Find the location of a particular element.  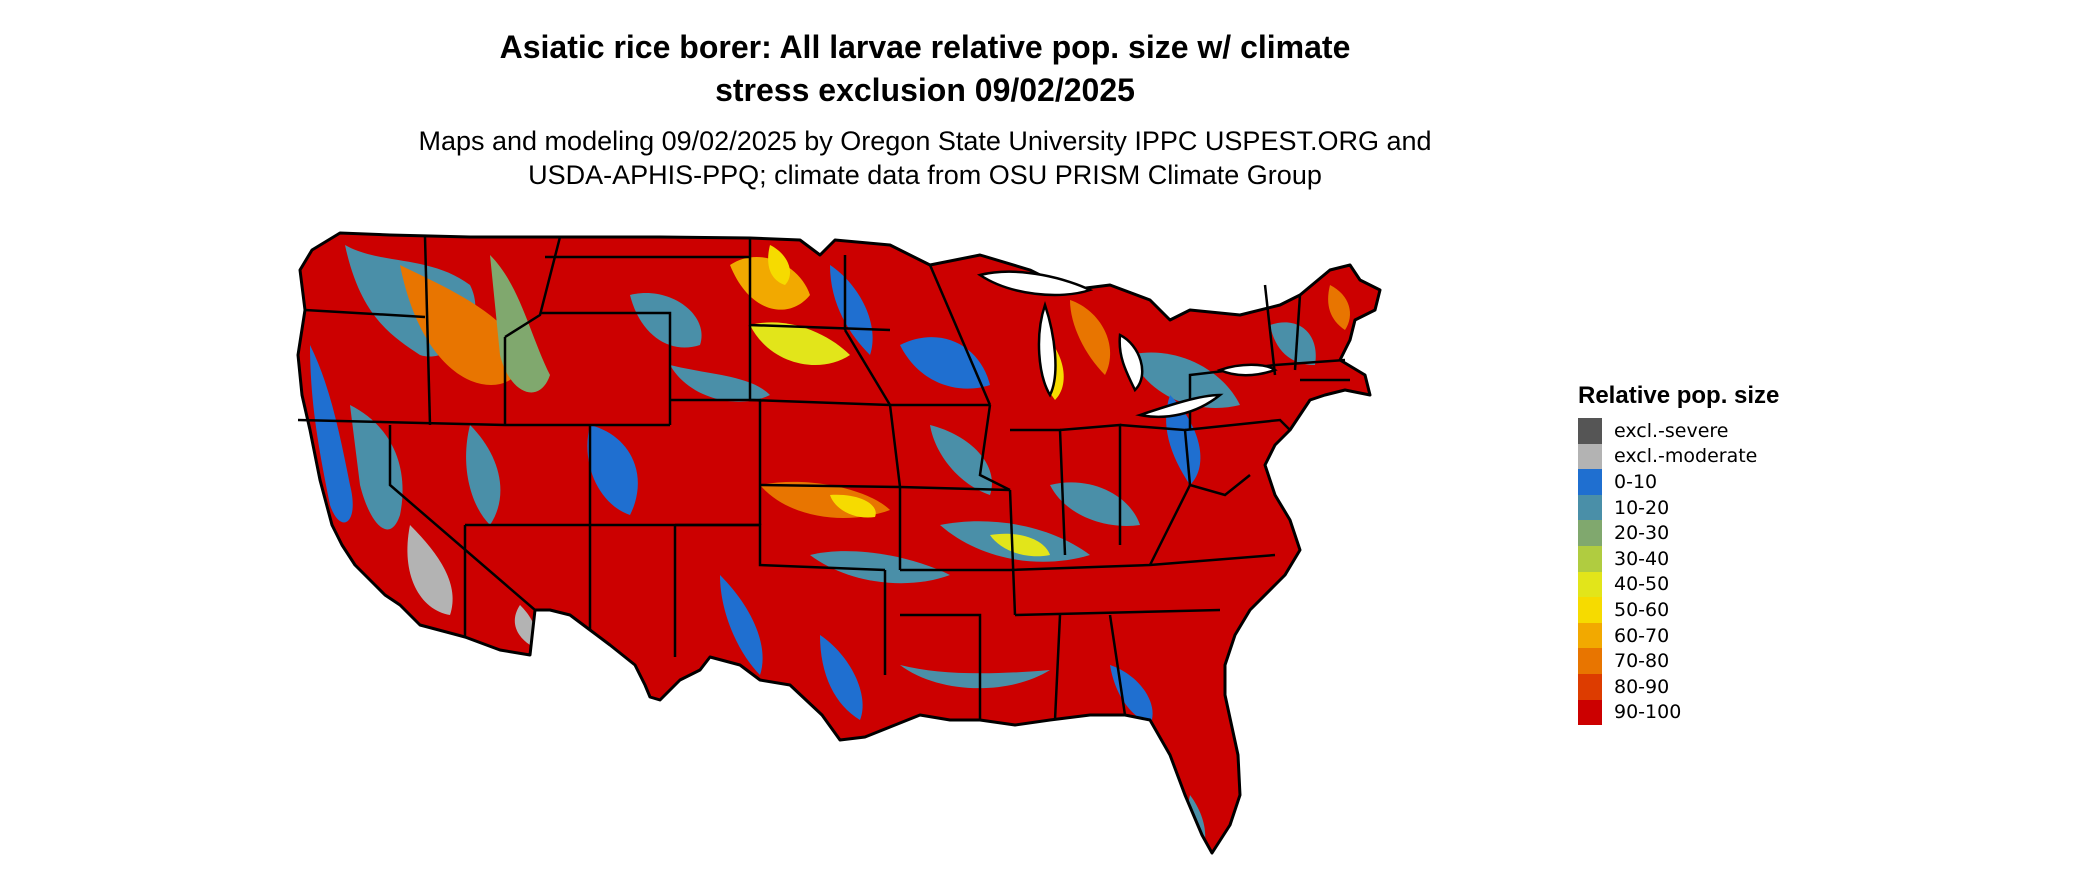

legend-item: 80-90 is located at coordinates (1728, 686).